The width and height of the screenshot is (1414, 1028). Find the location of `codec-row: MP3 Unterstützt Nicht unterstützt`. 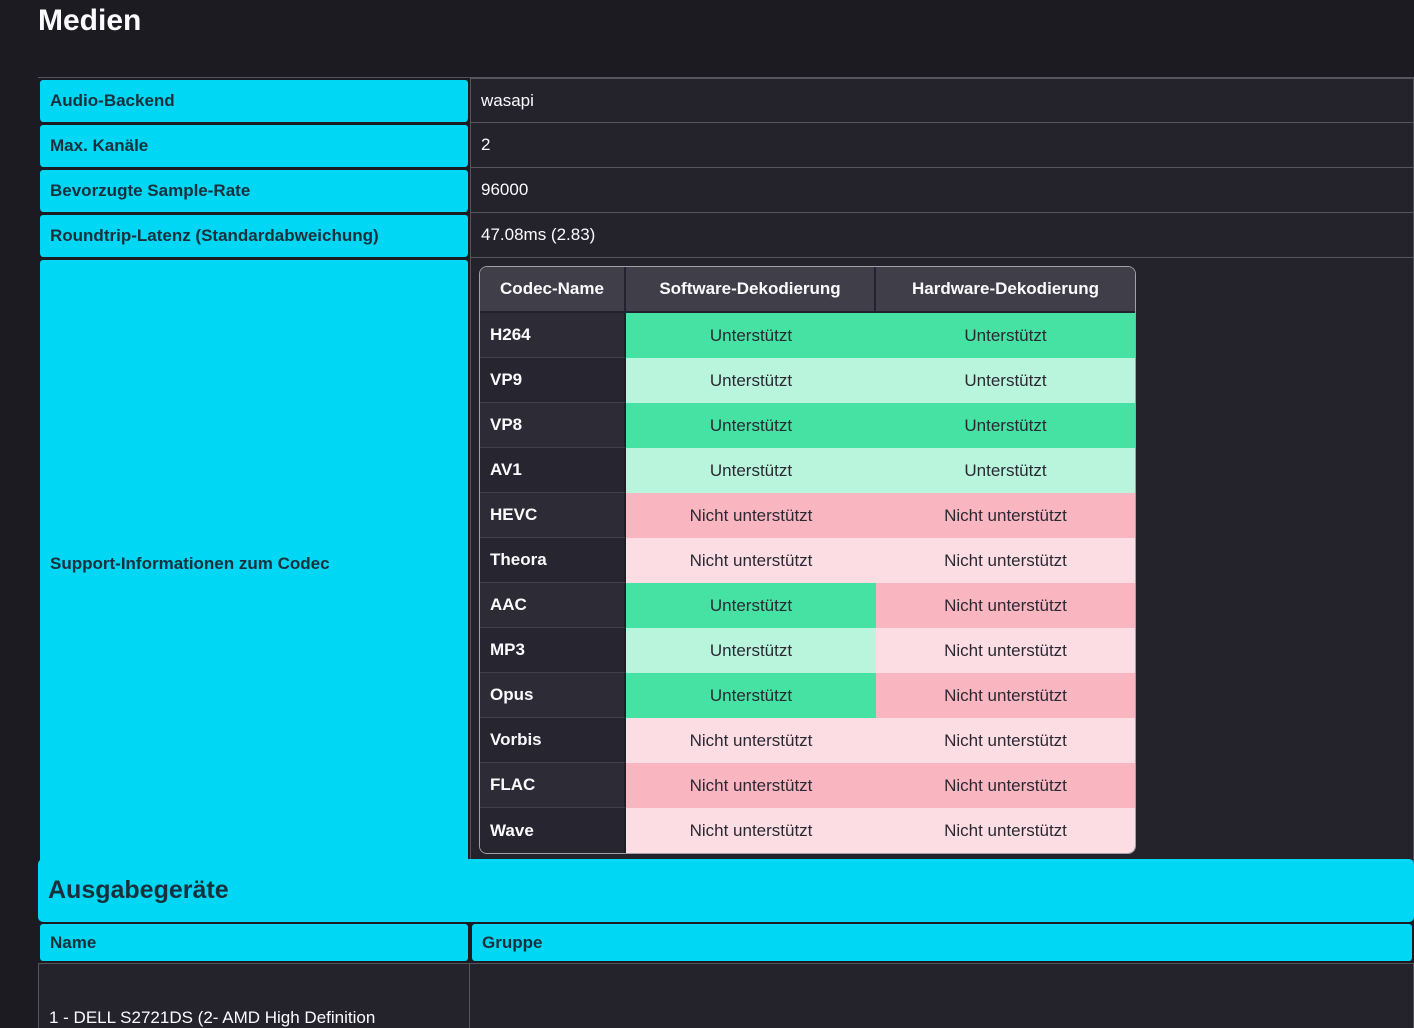

codec-row: MP3 Unterstützt Nicht unterstützt is located at coordinates (807, 650).